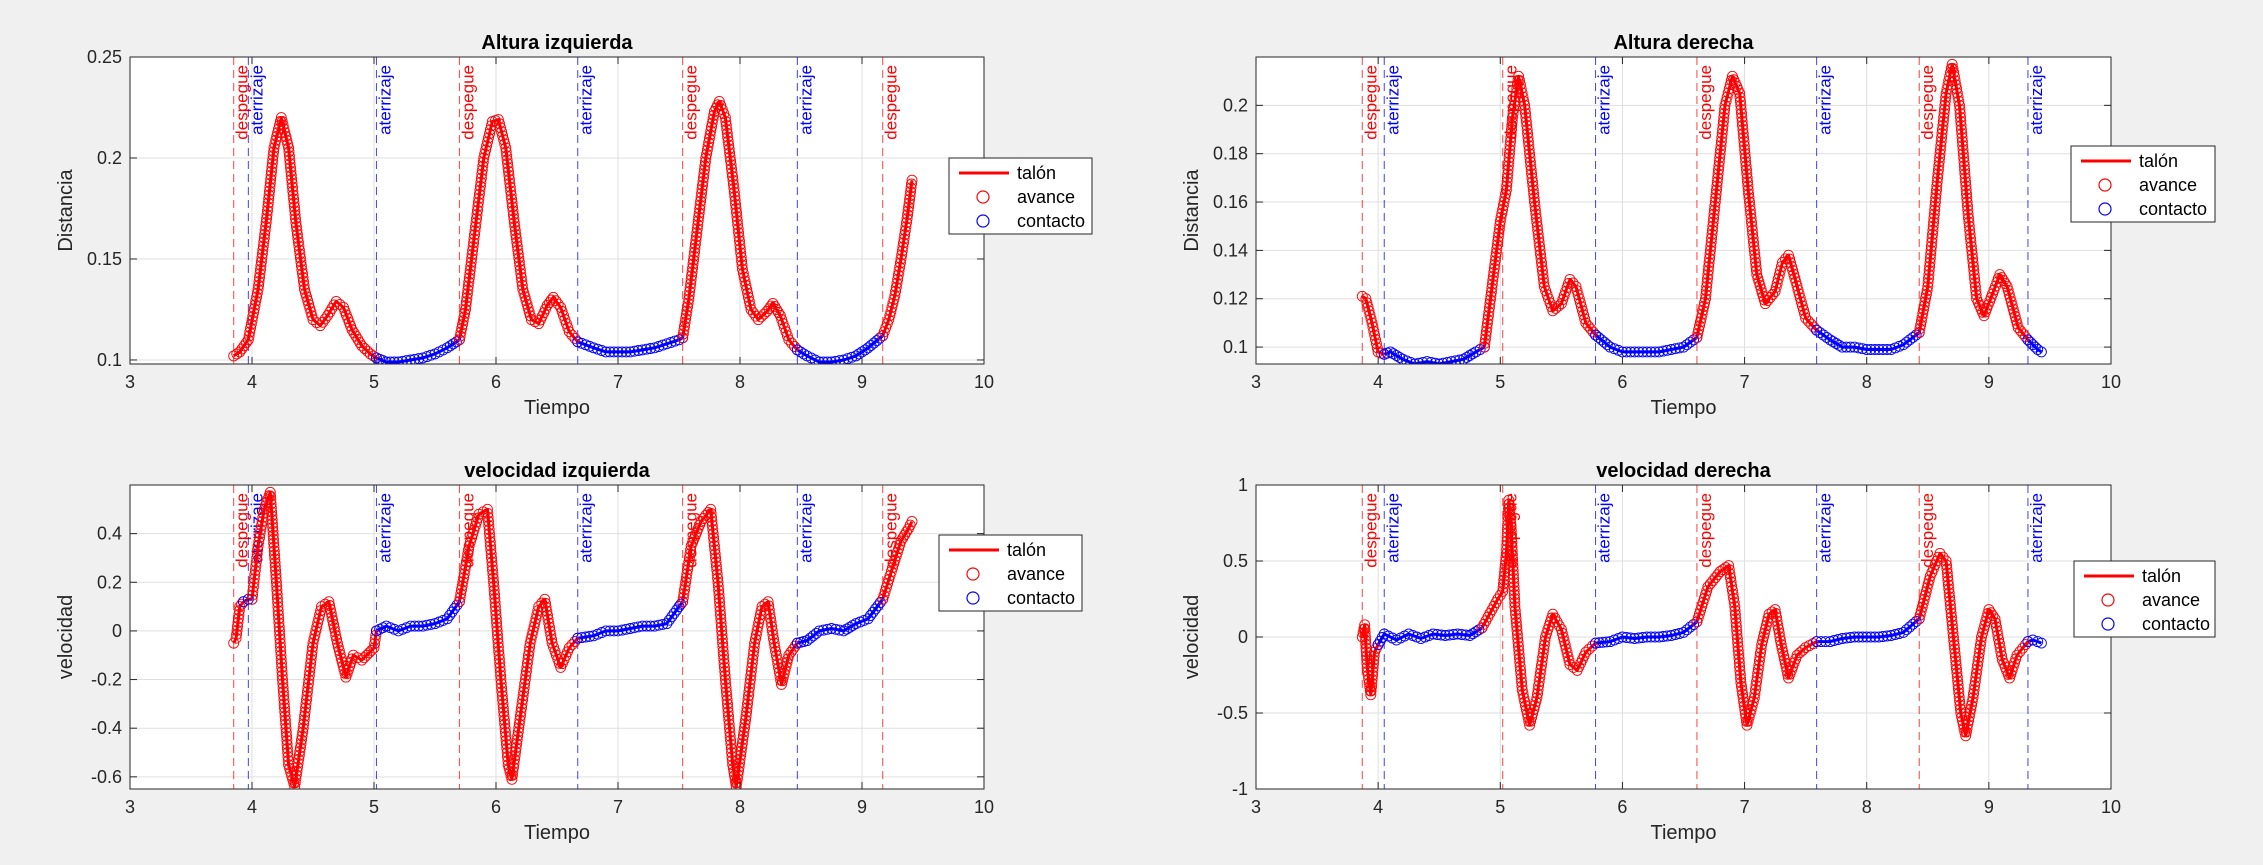 Image resolution: width=2263 pixels, height=865 pixels. What do you see at coordinates (557, 471) in the screenshot?
I see `chart-title: velocidad izquierda` at bounding box center [557, 471].